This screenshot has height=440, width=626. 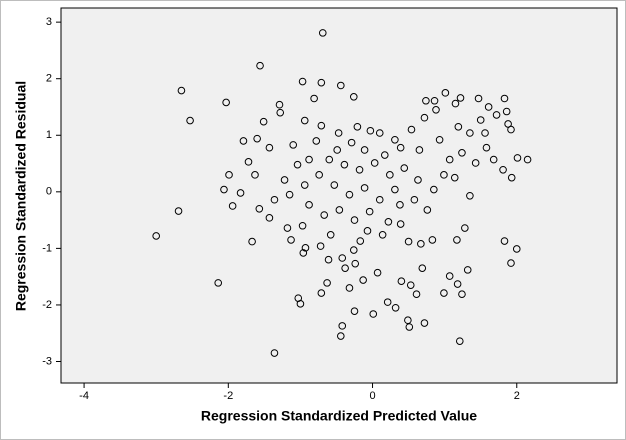 What do you see at coordinates (21, 196) in the screenshot?
I see `y-axis-title: Regression Standardized Residual` at bounding box center [21, 196].